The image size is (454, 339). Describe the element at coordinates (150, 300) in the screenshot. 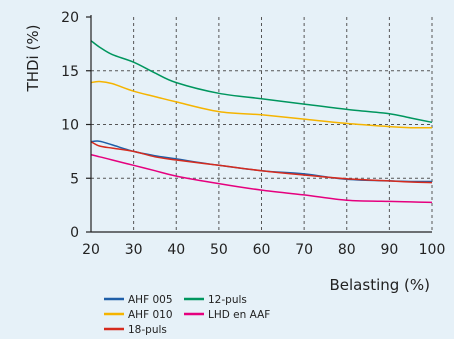

I see `legend-label-ahf-005: AHF 005` at that location.